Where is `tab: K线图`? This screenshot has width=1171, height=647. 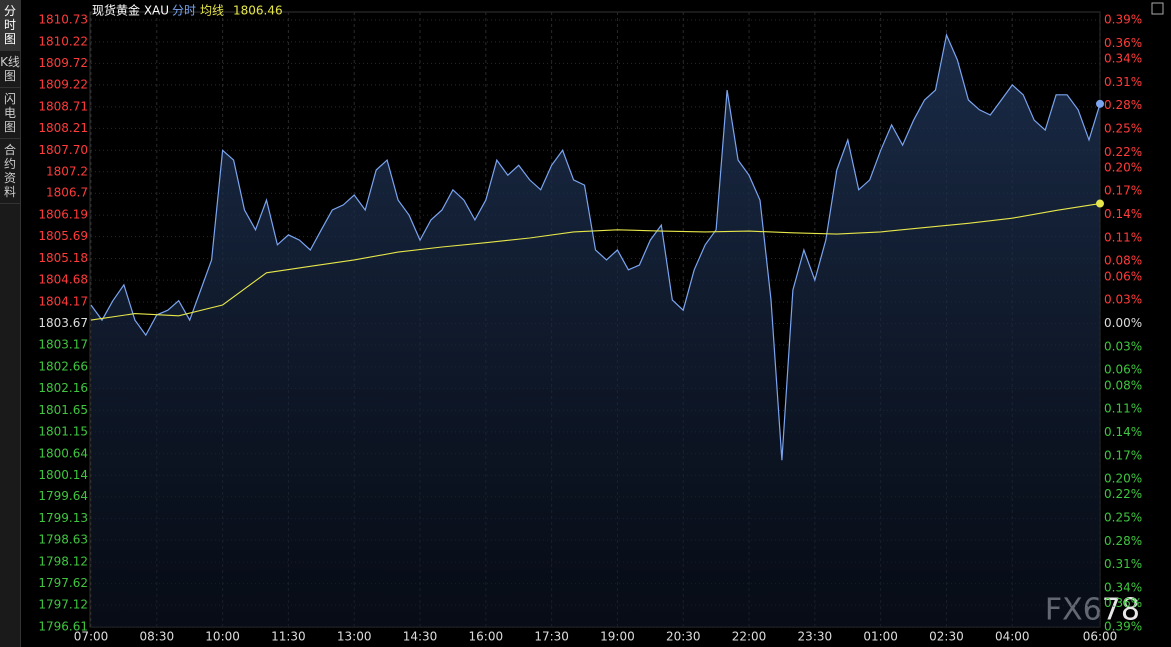 tab: K线图 is located at coordinates (10, 69).